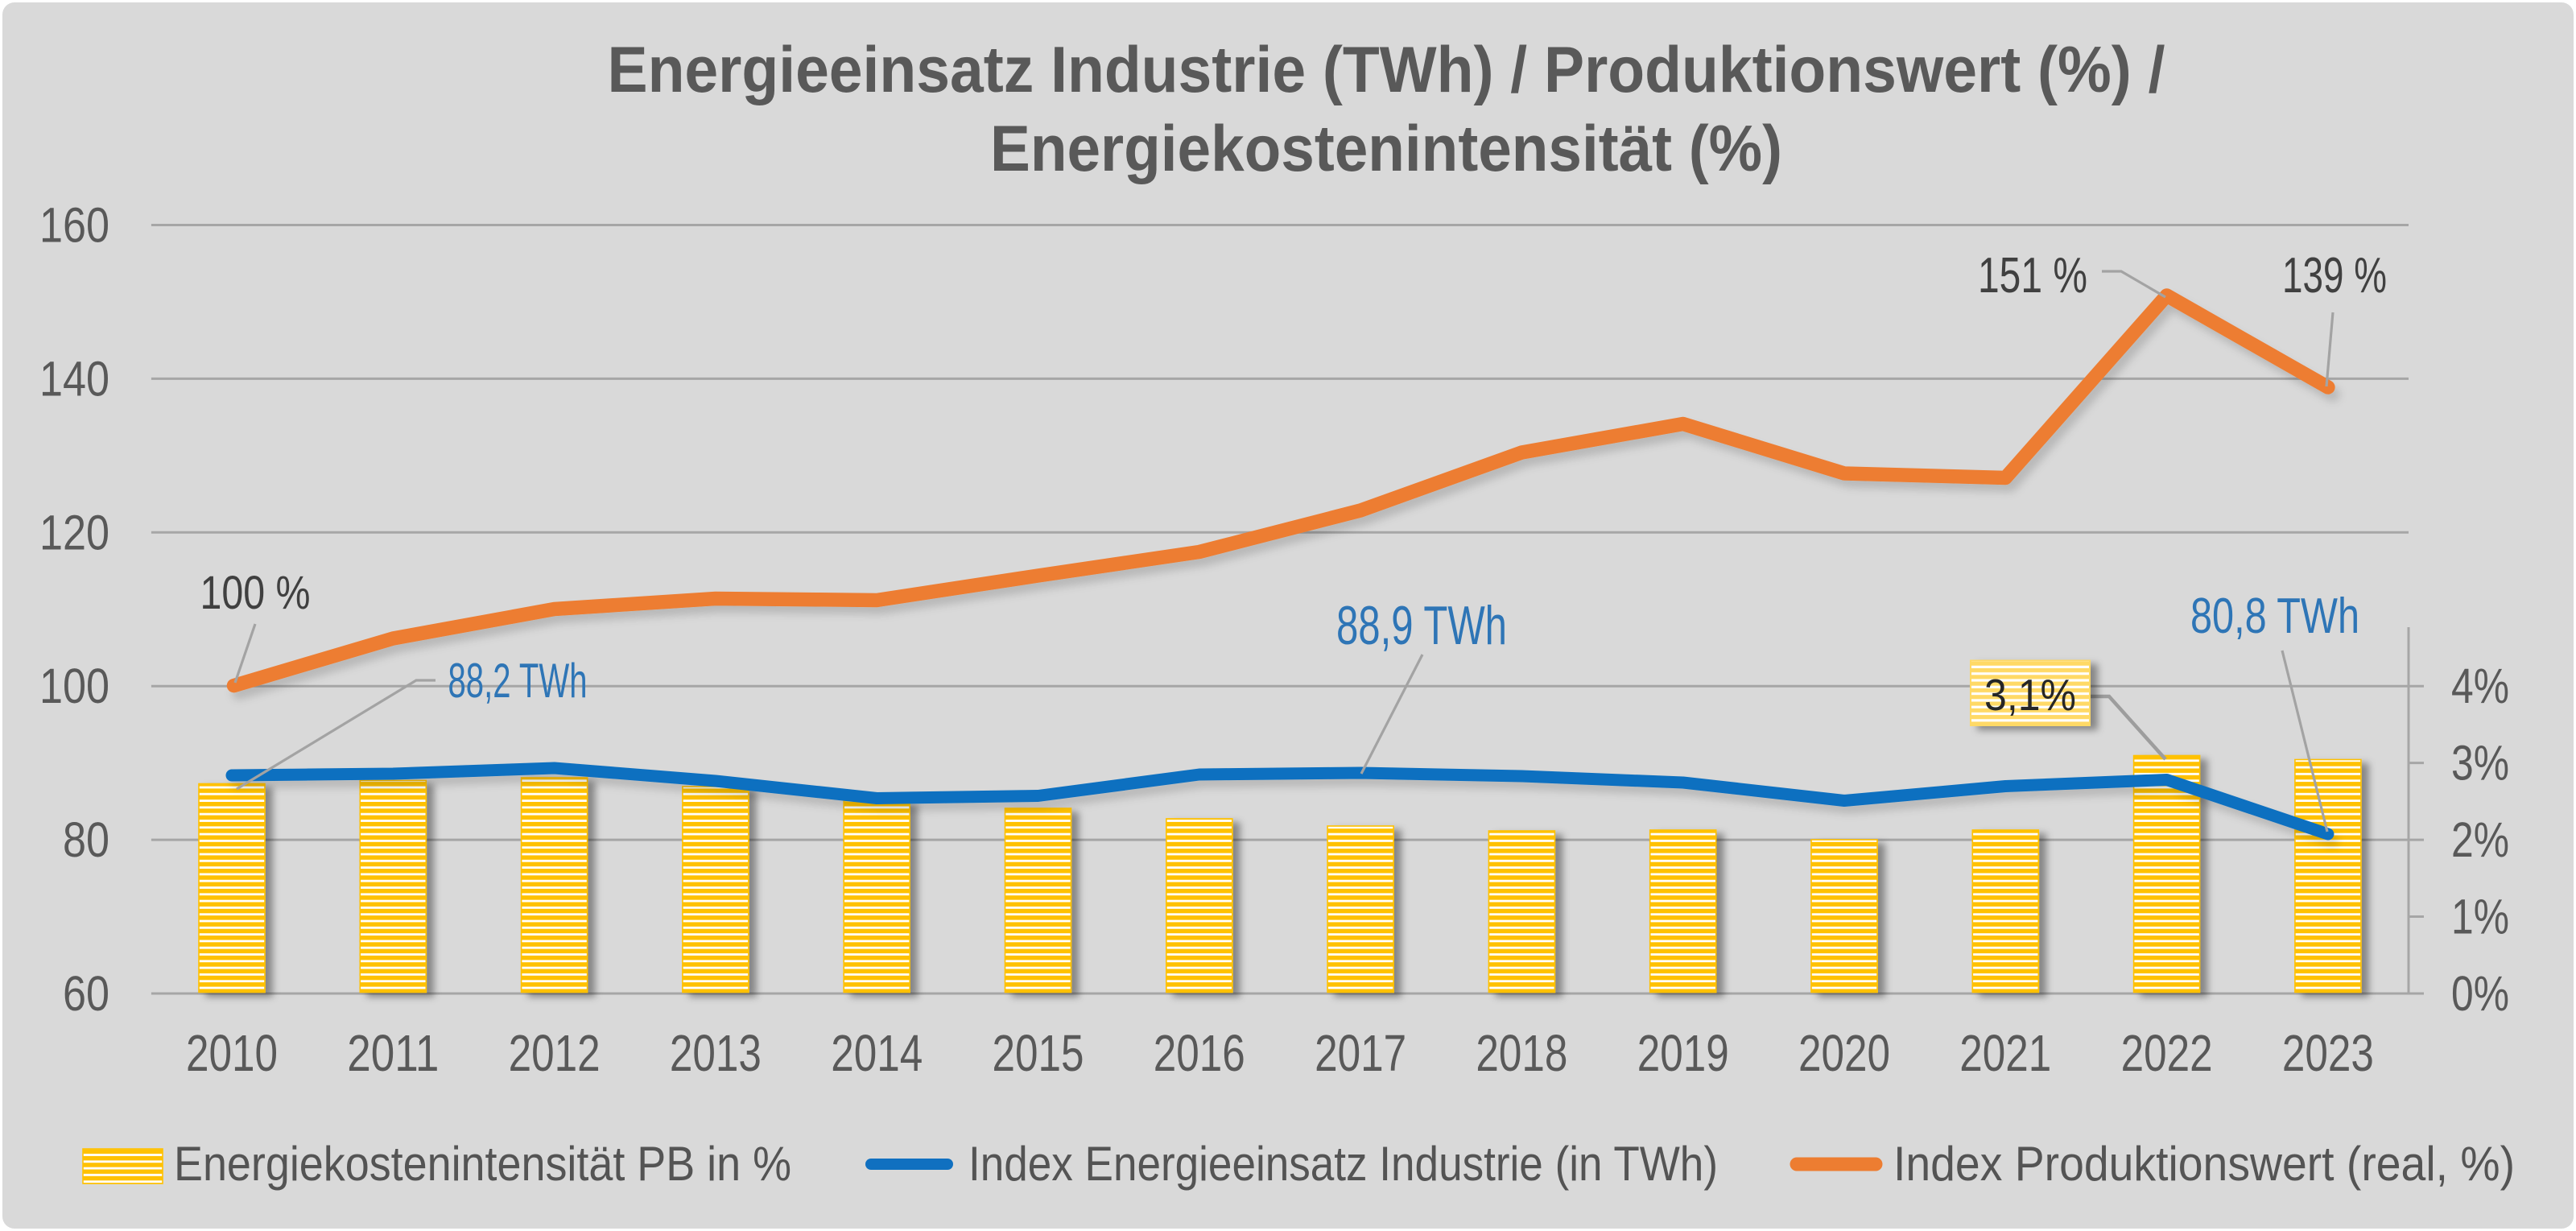 The image size is (2576, 1231). I want to click on svg-text: Energiekostenintensität (%), so click(1386, 149).